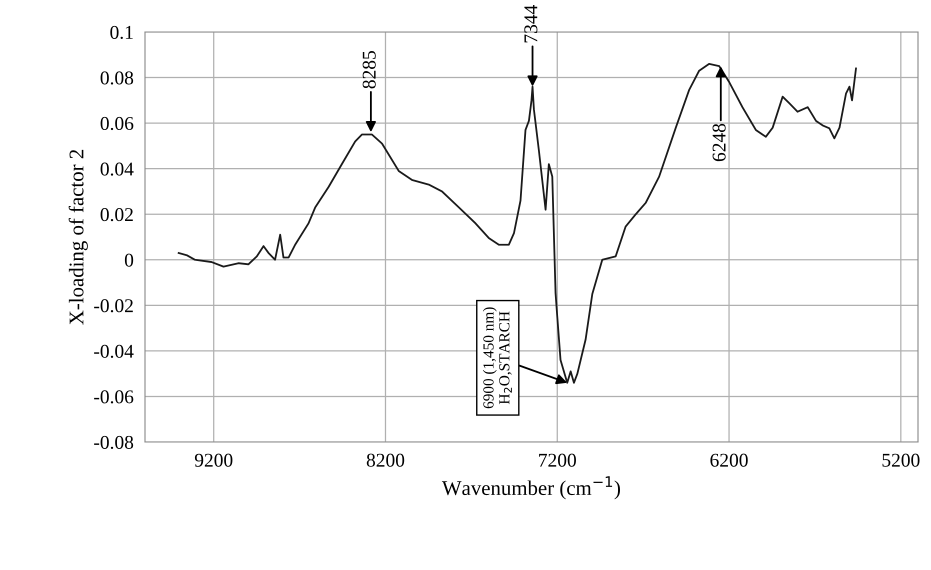  I want to click on annotation: 7344, so click(531, 23).